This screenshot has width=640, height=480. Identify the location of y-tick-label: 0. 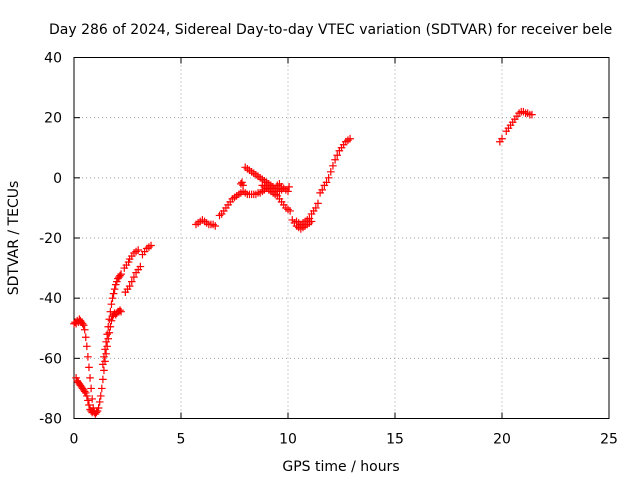
(57, 179).